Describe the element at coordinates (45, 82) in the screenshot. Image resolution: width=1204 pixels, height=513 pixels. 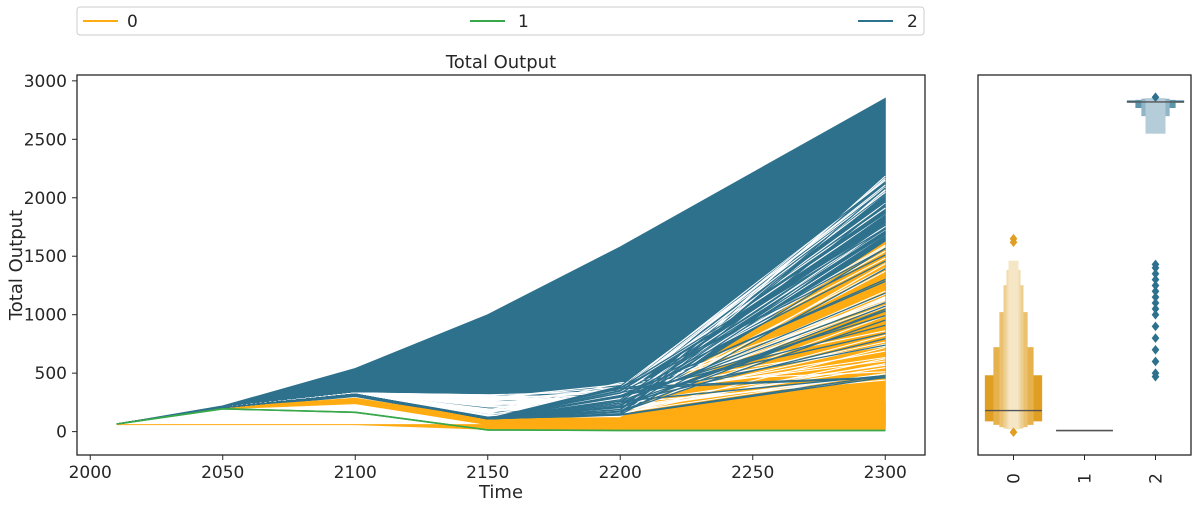
I see `y-tick-label: 3000` at that location.